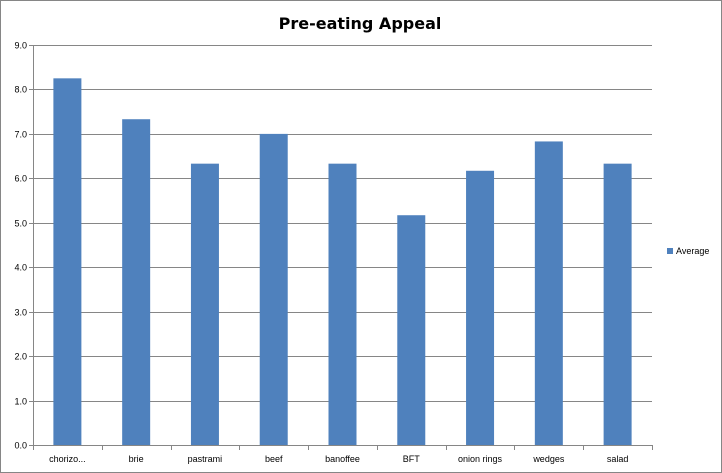 This screenshot has width=722, height=473. I want to click on y-tick-label: 9.0, so click(20, 46).